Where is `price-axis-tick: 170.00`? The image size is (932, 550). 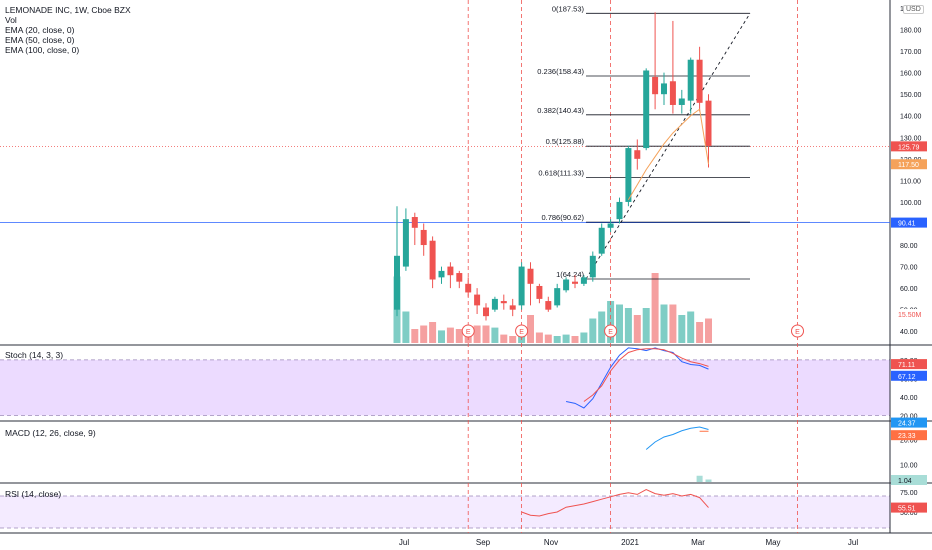
price-axis-tick: 170.00 is located at coordinates (911, 52).